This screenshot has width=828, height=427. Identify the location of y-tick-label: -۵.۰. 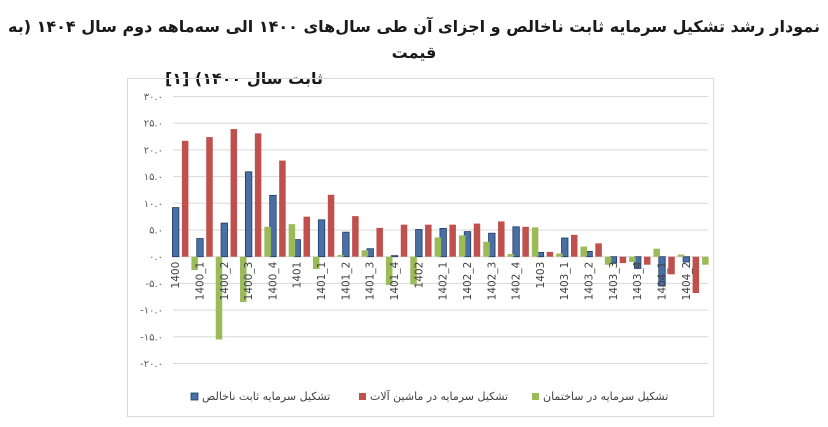
(154, 284).